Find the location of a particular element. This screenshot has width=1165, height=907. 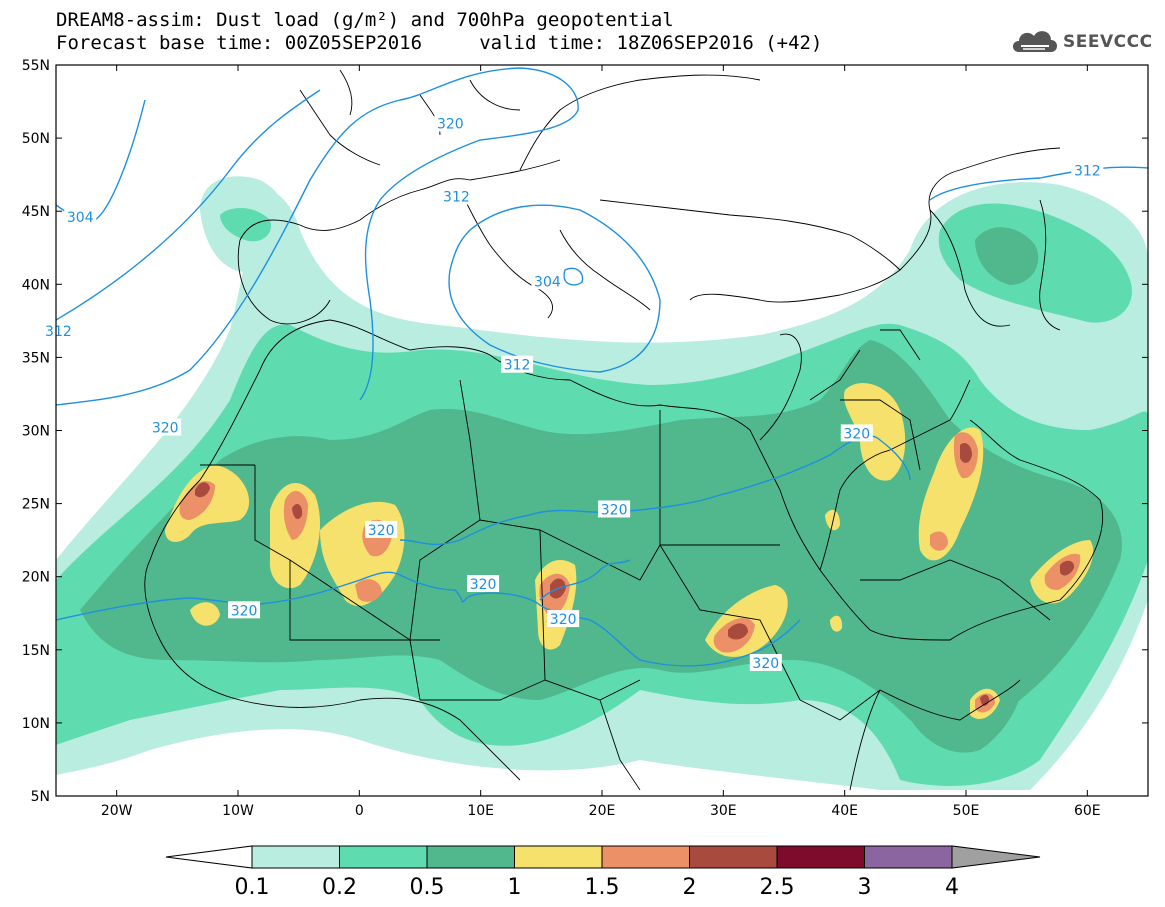

legend-under-triangle is located at coordinates (209, 857).